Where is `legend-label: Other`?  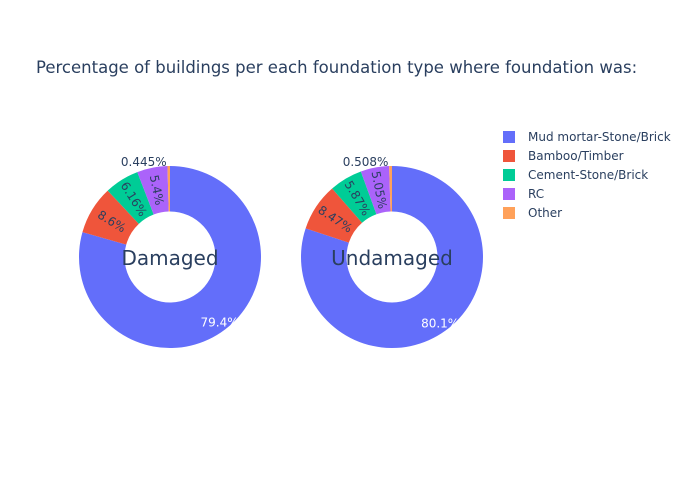
legend-label: Other is located at coordinates (545, 212).